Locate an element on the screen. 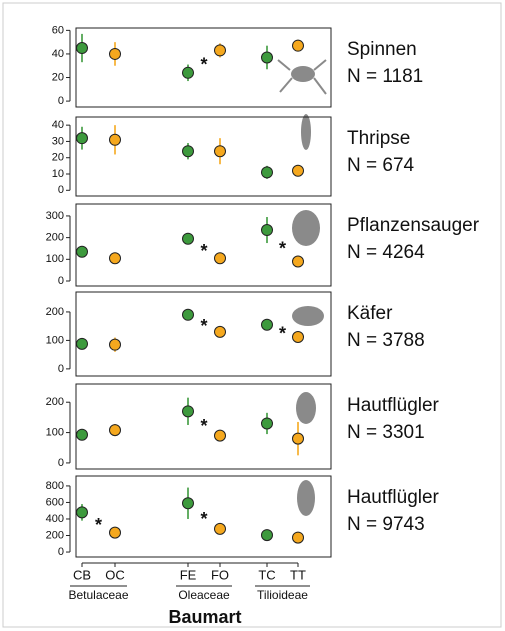 Image resolution: width=505 pixels, height=631 pixels. panel-subtitle: N = 9743 is located at coordinates (386, 524).